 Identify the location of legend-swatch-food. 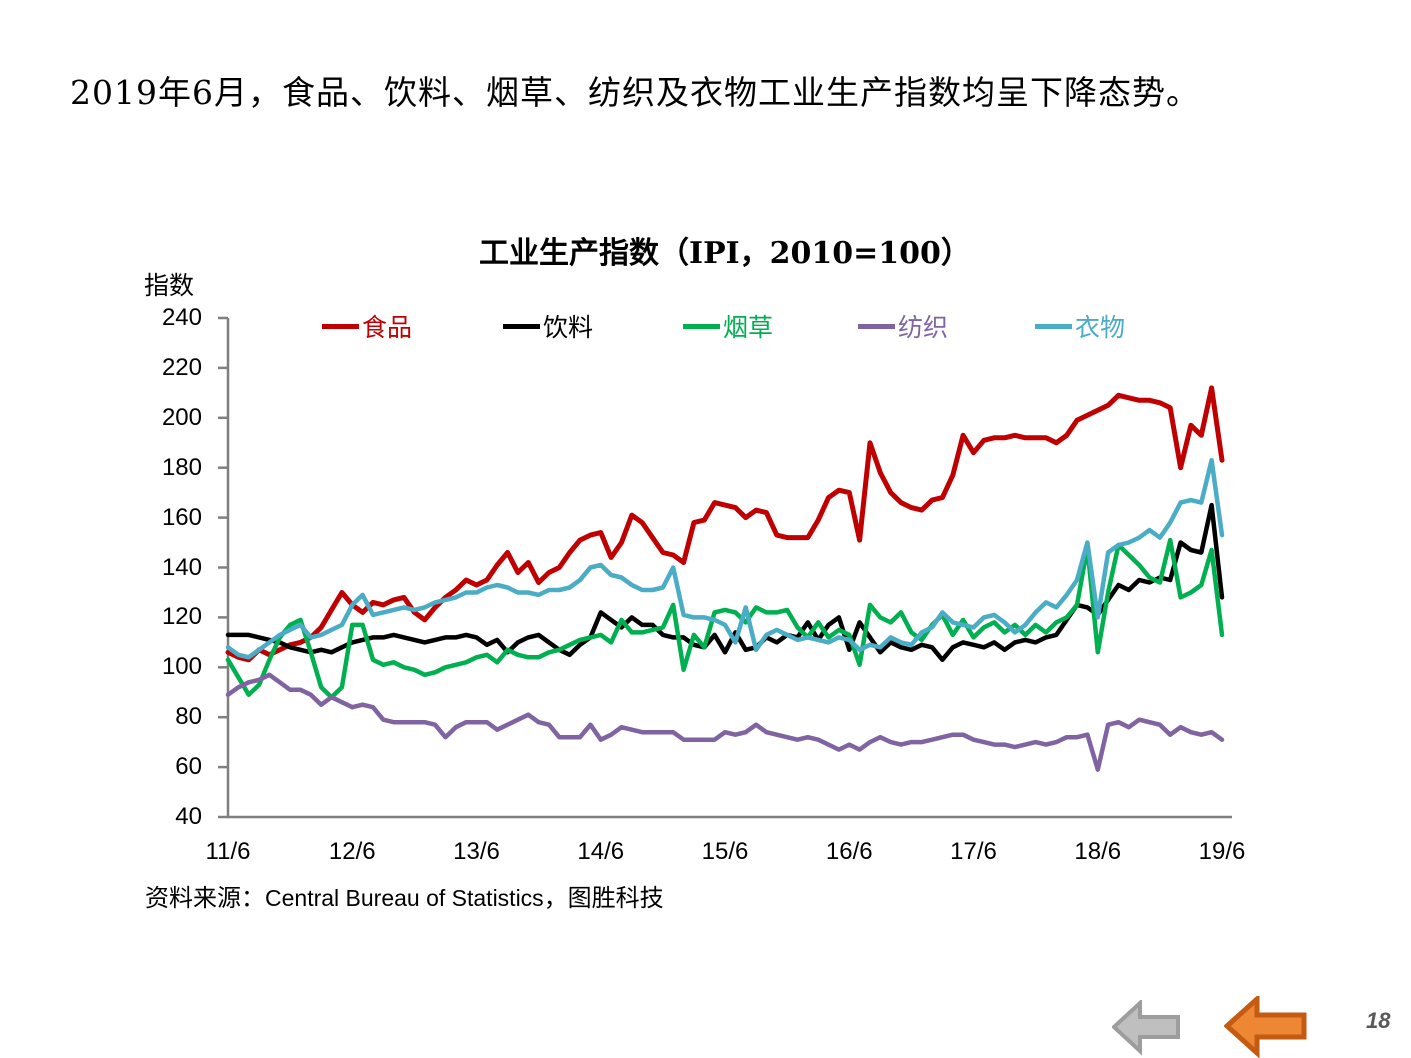
(340, 326).